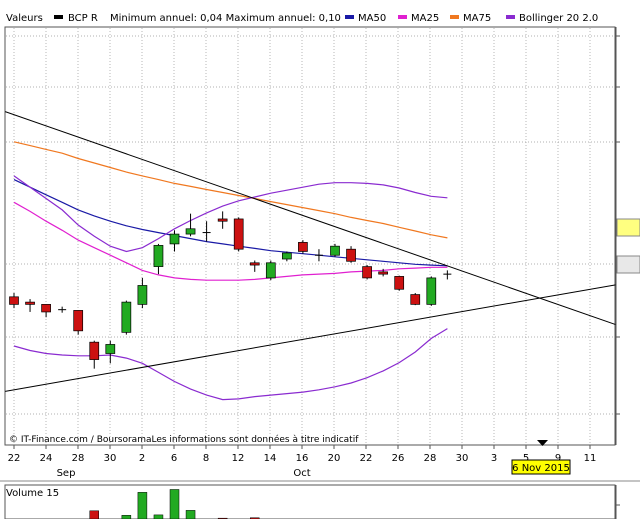 Image resolution: width=640 pixels, height=519 pixels. Describe the element at coordinates (270, 458) in the screenshot. I see `x-tick-label-8: 14` at that location.